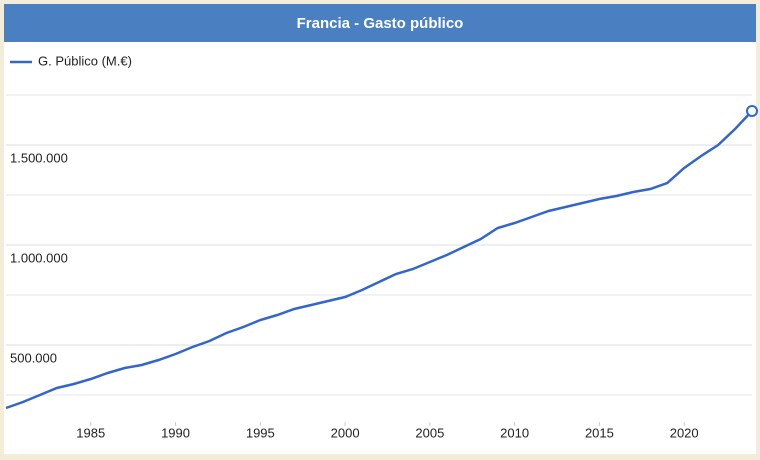 The width and height of the screenshot is (760, 460). Describe the element at coordinates (260, 432) in the screenshot. I see `x-tick-label: 1995` at that location.